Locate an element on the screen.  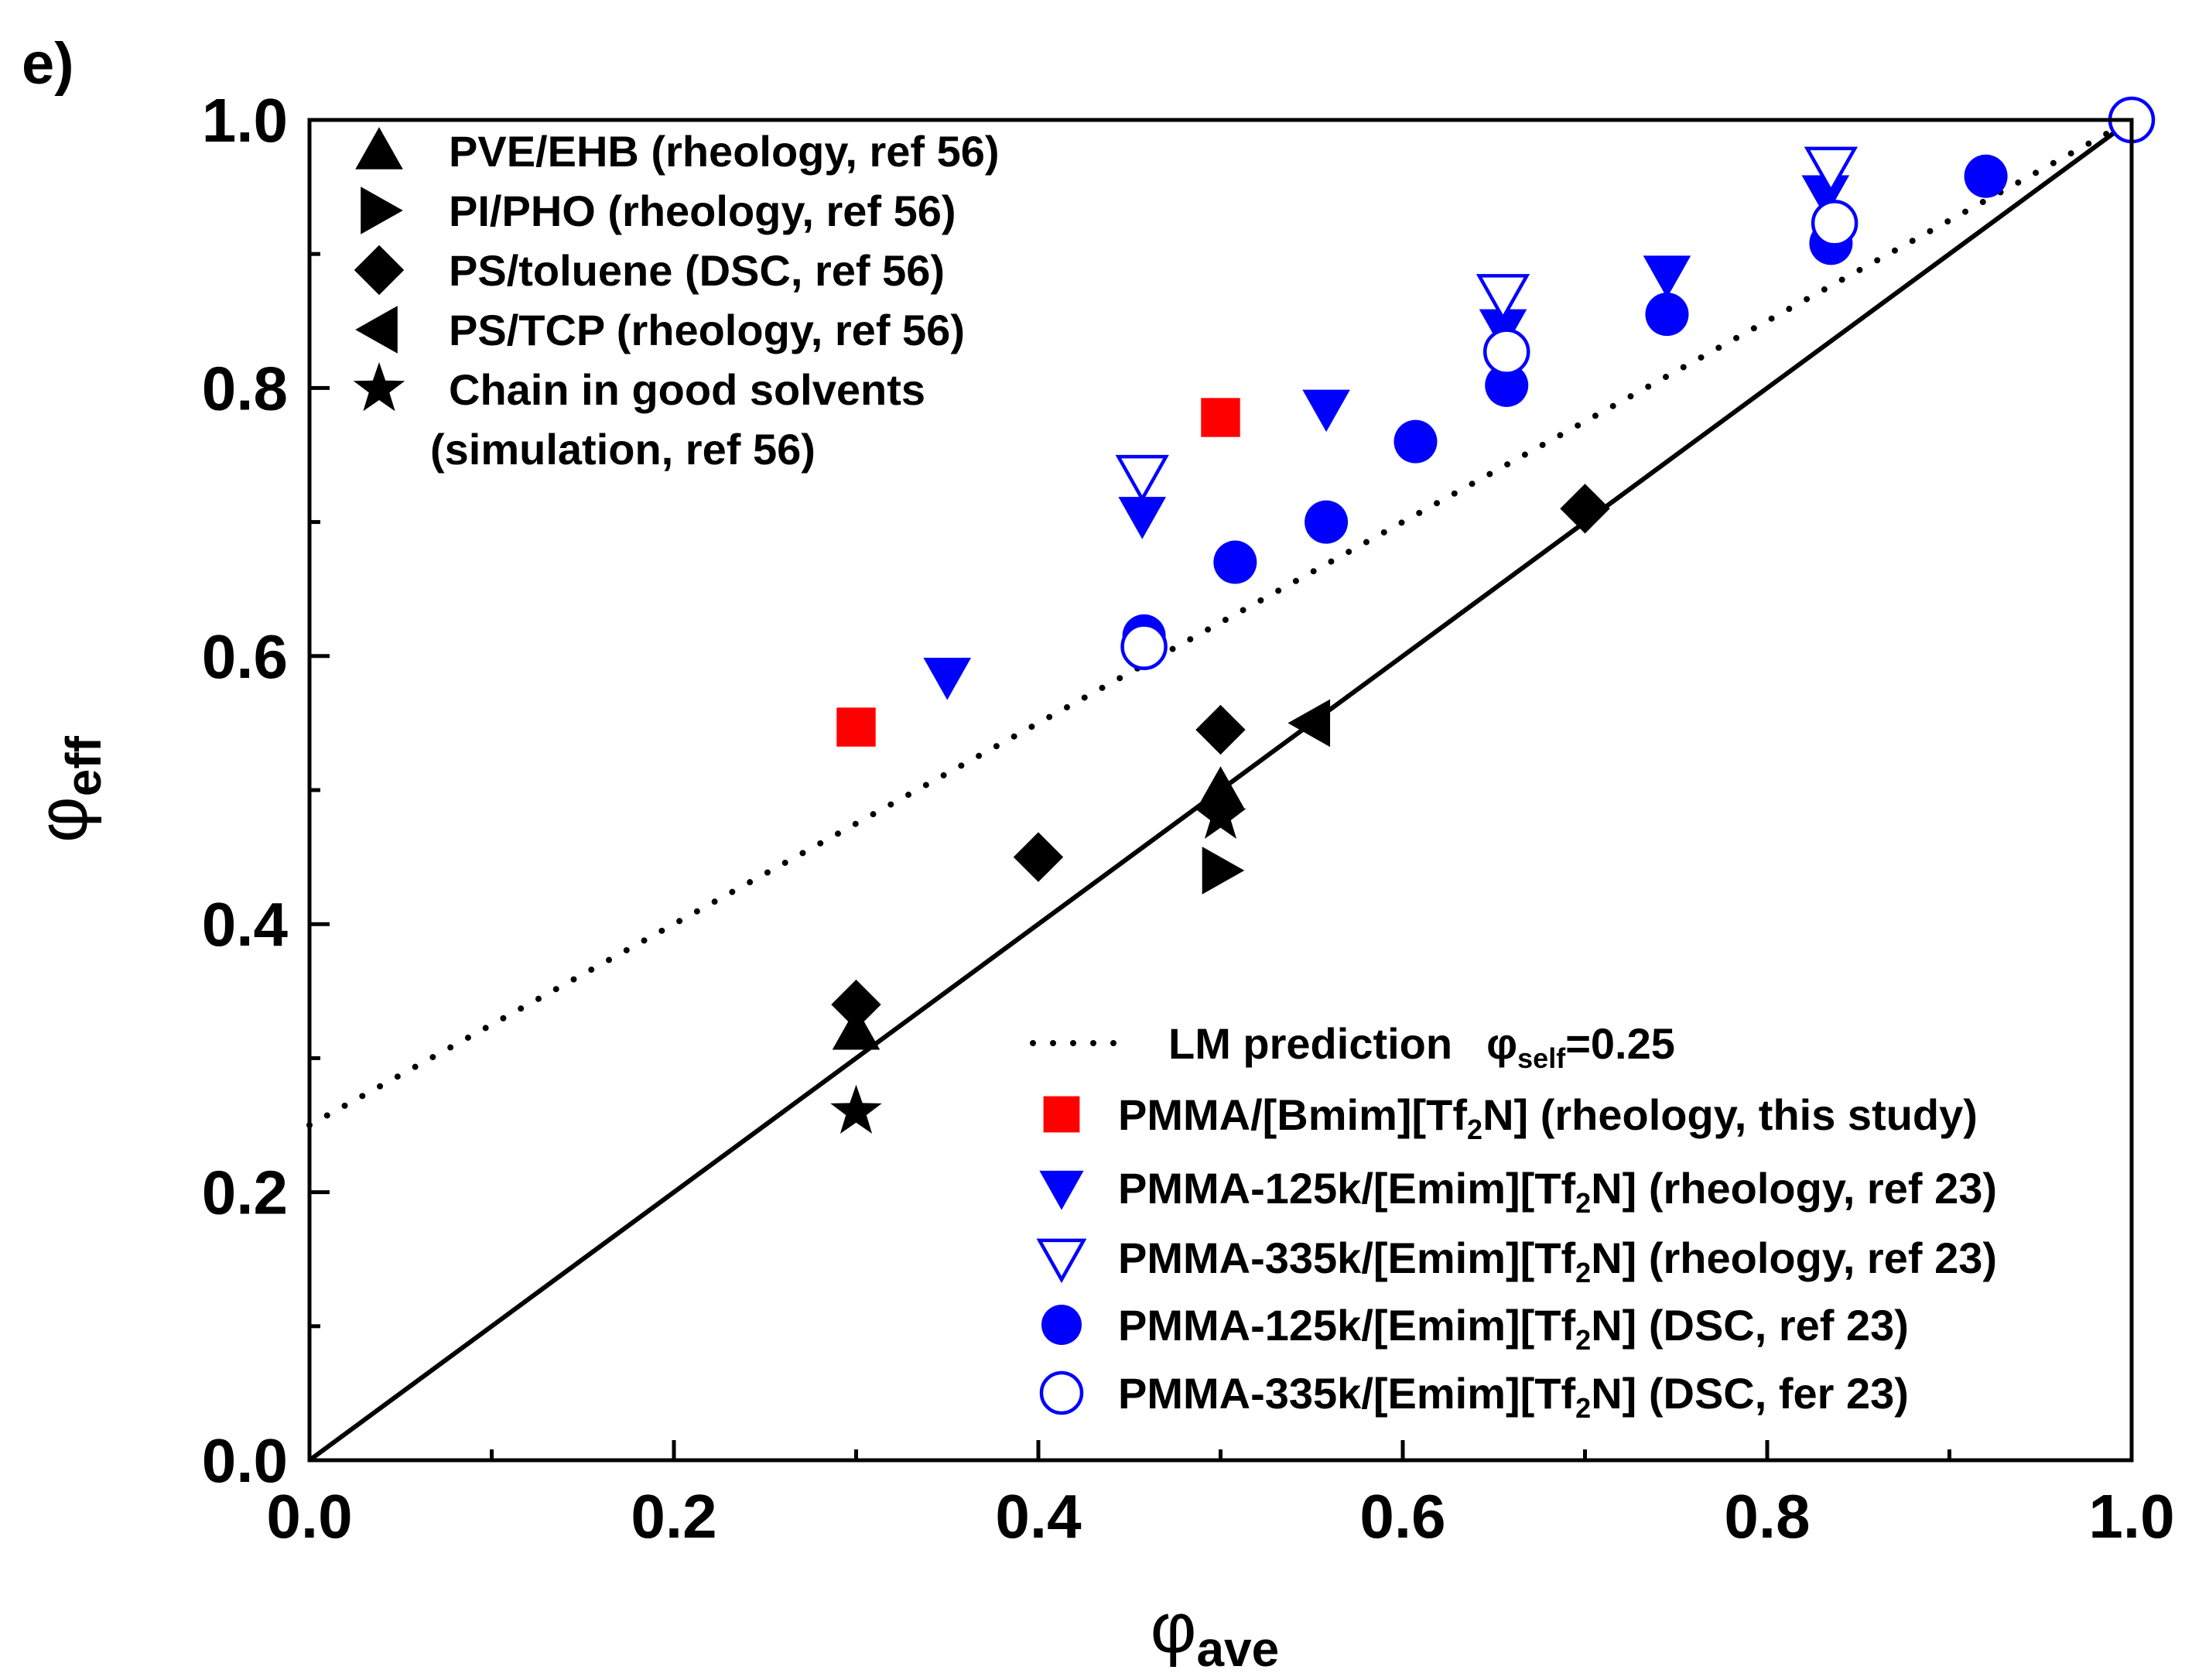
panel-label: e) is located at coordinates (48, 64).